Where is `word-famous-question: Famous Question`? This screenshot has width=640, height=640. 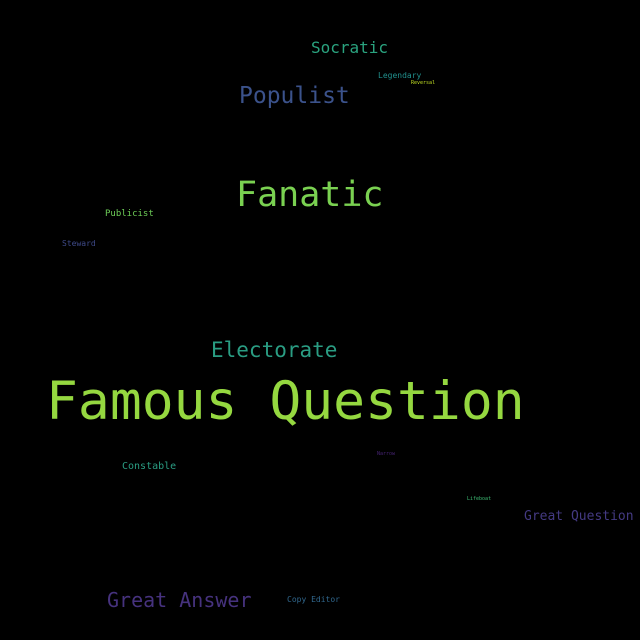
word-famous-question: Famous Question is located at coordinates (285, 401).